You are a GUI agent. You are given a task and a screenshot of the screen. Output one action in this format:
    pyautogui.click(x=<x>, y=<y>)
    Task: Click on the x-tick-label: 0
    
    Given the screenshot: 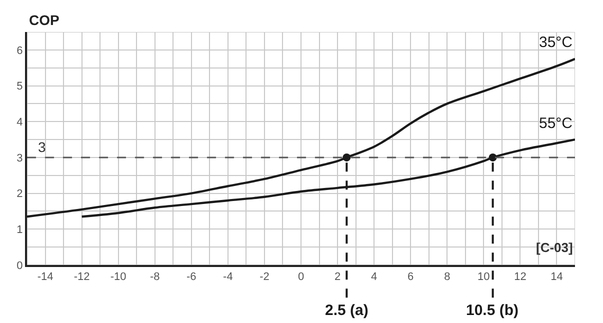 What is the action you would take?
    pyautogui.click(x=301, y=277)
    